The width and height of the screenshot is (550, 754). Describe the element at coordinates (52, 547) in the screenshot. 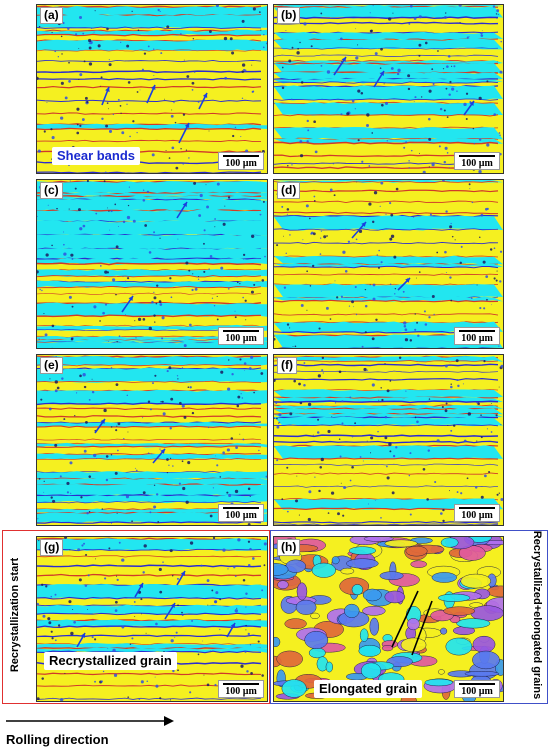

I see `panel-label-g: (g)` at that location.